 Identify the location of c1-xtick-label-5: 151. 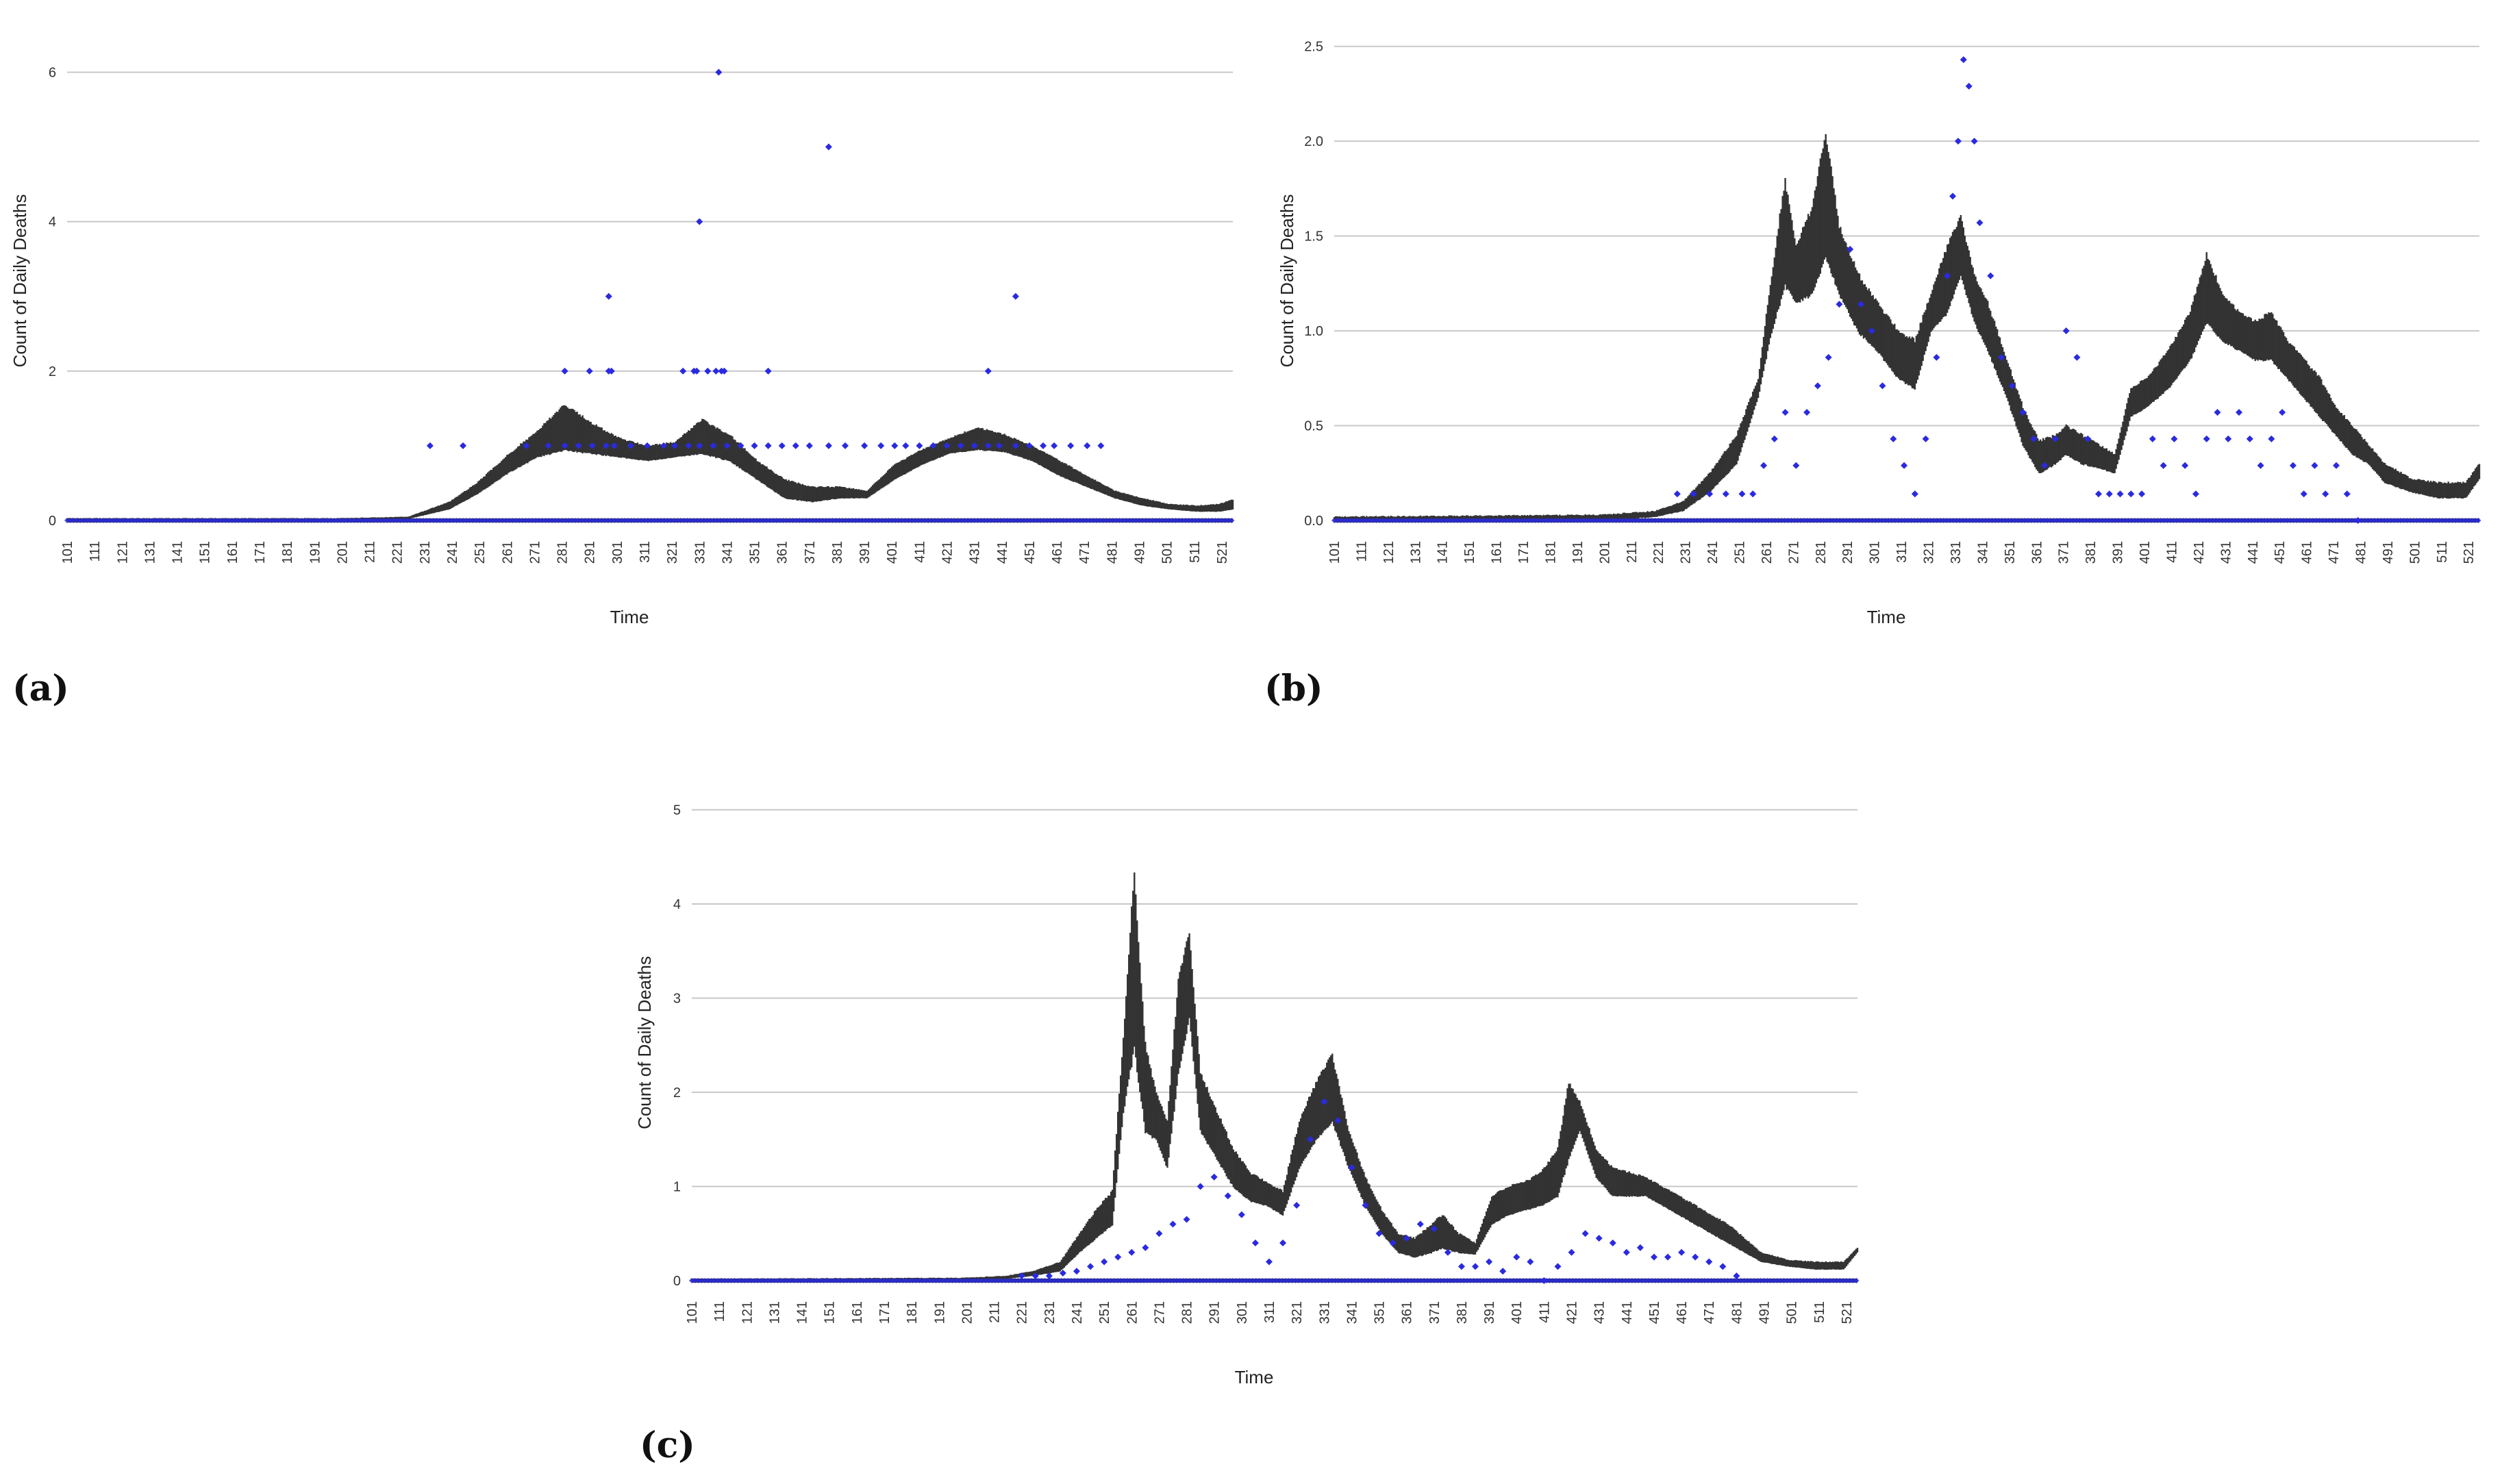
(1470, 552).